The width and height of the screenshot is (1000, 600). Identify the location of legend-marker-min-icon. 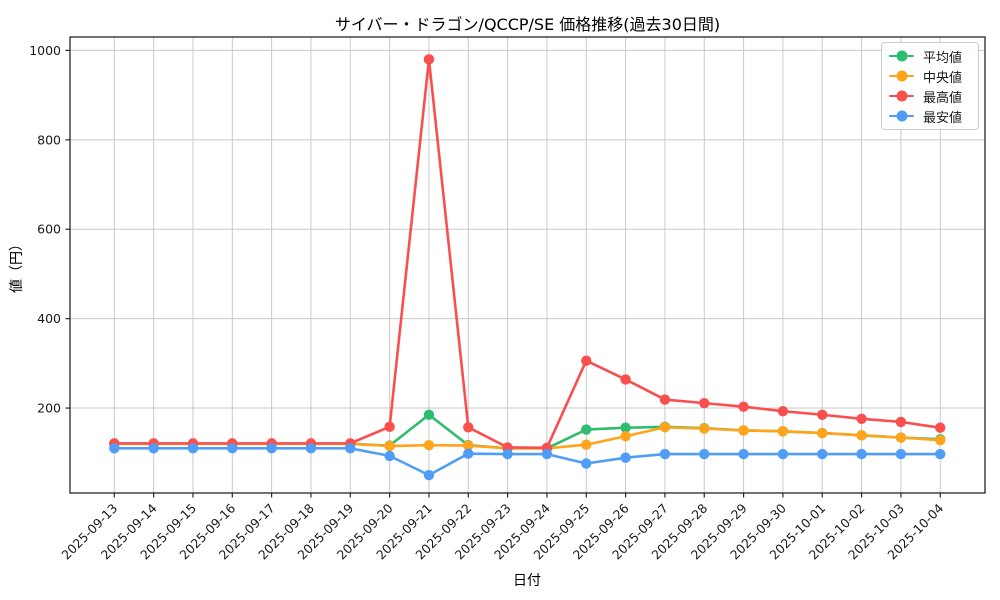
(901, 116).